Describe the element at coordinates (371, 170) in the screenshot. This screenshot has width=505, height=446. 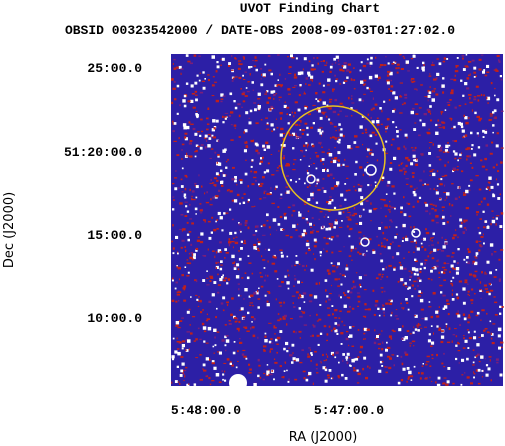
I see `source-marker` at that location.